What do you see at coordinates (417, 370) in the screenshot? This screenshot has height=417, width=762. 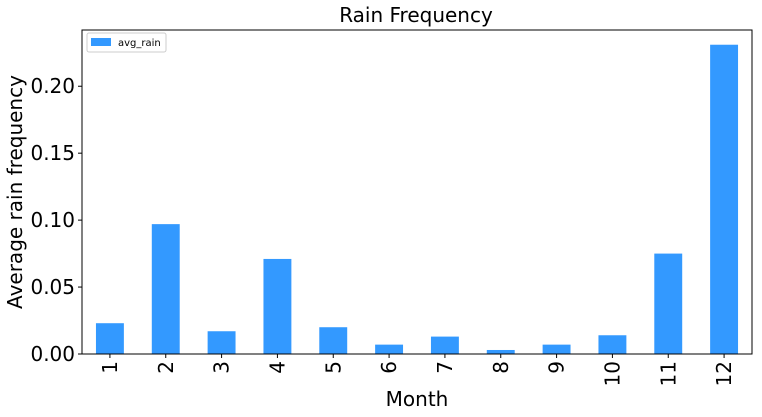 I see `x-axis-ticks: 1 2 3 4 5 6 7 8 9 10 11 12` at bounding box center [417, 370].